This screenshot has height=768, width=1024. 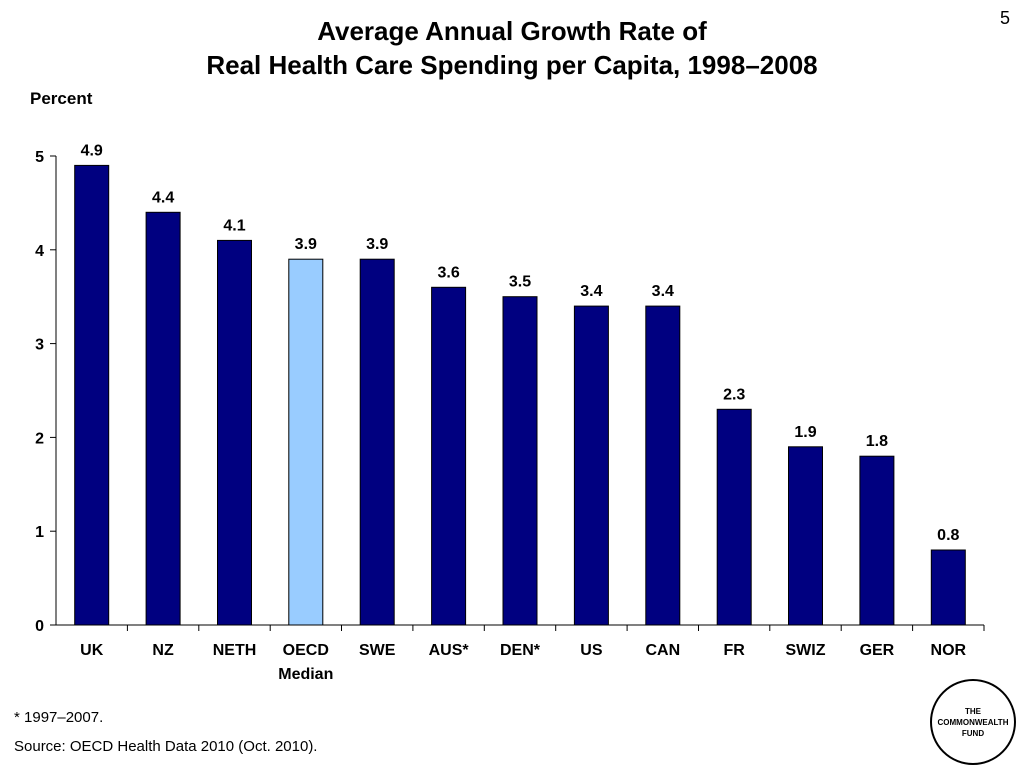 What do you see at coordinates (449, 650) in the screenshot?
I see `x-tick-label: AUS*` at bounding box center [449, 650].